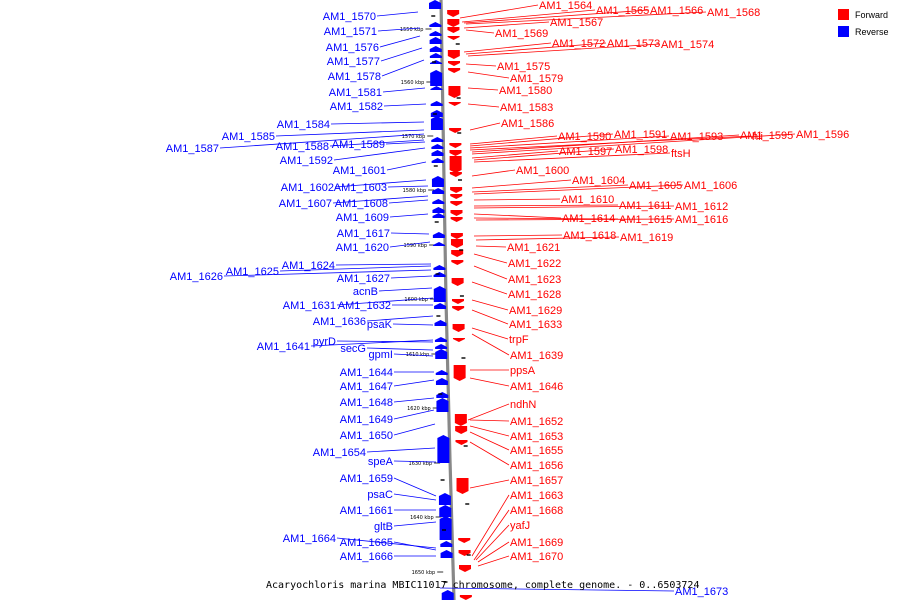 The image size is (900, 600). Describe the element at coordinates (381, 462) in the screenshot. I see `gene-label-spea: speA` at that location.